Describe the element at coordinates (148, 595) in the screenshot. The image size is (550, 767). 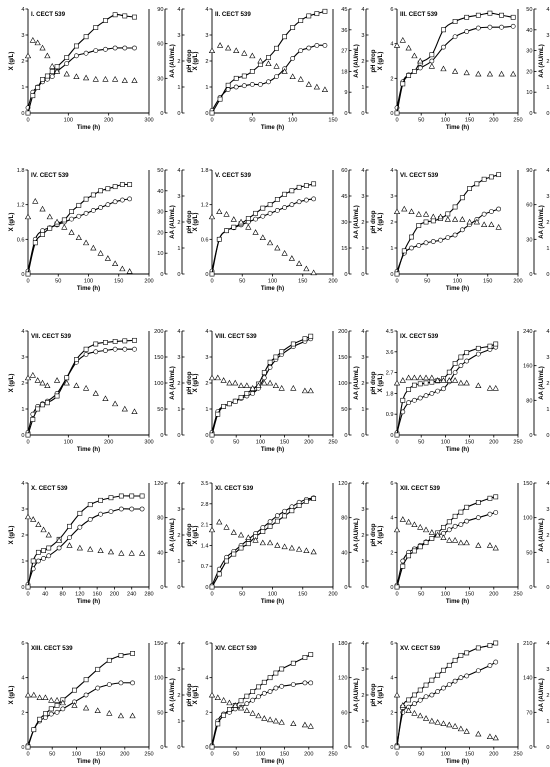
I see `x-tick-label: 280` at that location.